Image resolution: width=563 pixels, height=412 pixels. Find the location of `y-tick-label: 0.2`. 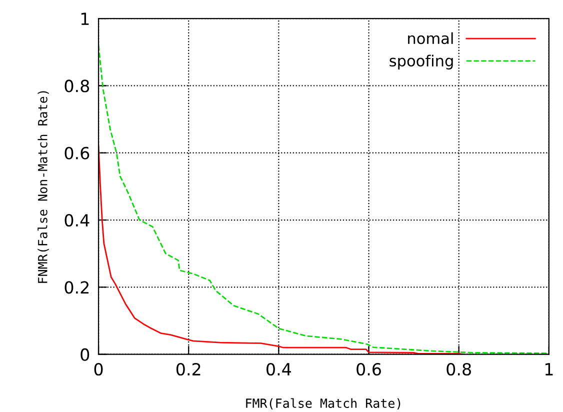

y-tick-label: 0.2 is located at coordinates (76, 287).